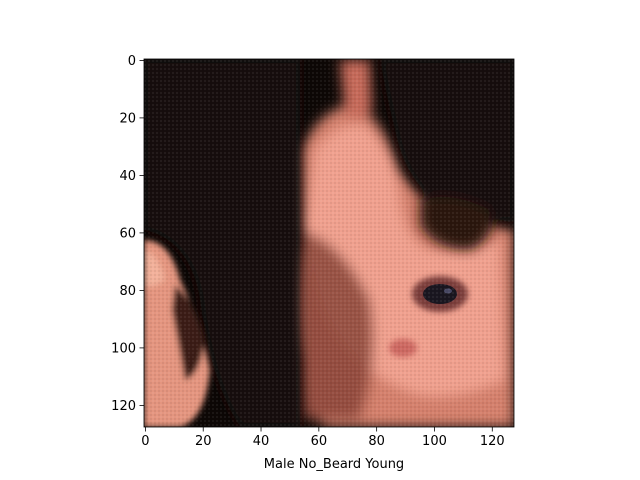 The image size is (640, 480). Describe the element at coordinates (123, 348) in the screenshot. I see `y-tick-label: 100` at that location.